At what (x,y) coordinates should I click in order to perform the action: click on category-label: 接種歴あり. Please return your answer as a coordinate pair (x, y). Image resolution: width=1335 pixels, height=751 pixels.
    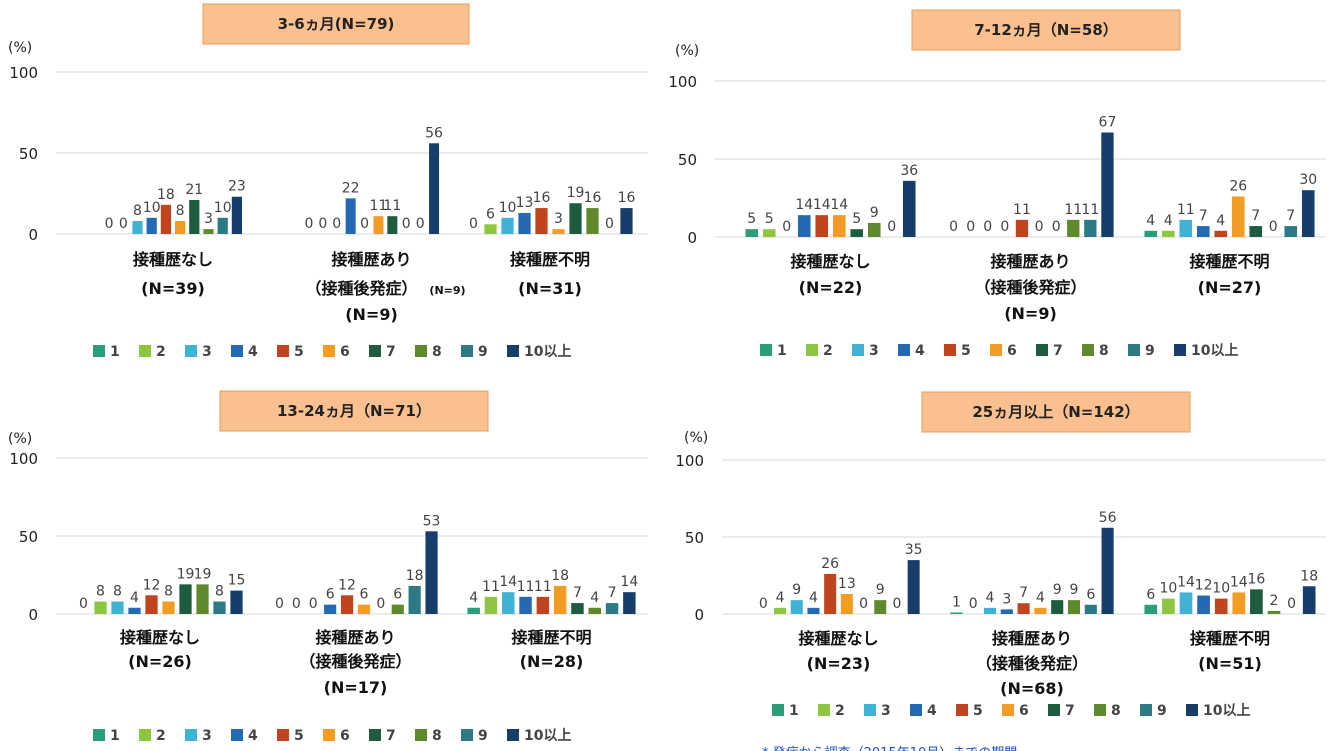
    Looking at the image, I should click on (1030, 261).